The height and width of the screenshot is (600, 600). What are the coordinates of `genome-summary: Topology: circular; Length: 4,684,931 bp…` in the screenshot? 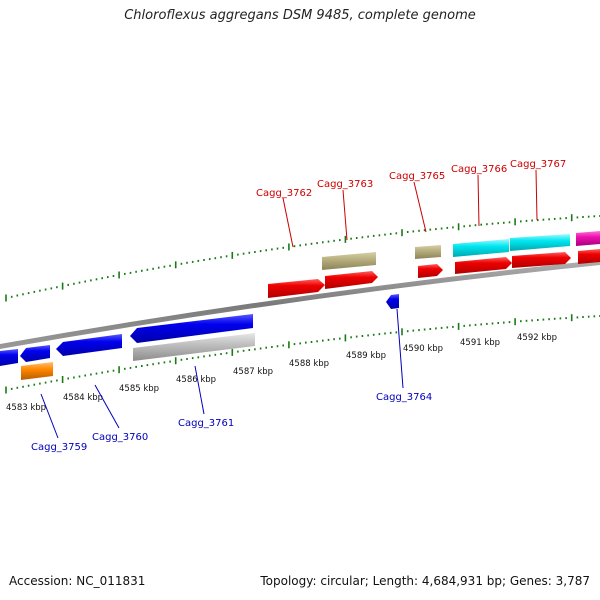 It's located at (425, 581).